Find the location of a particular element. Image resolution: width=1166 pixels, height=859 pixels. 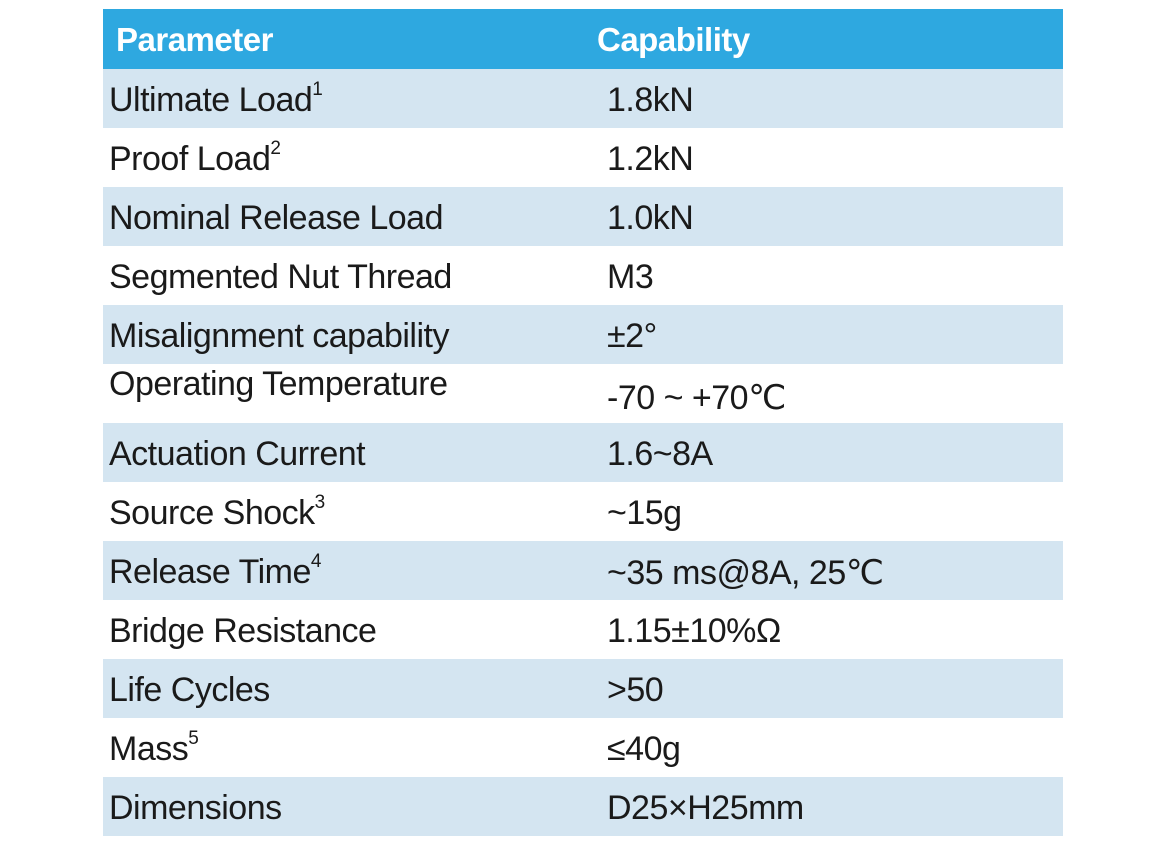

table-row: Ultimate Load1 1.8kN is located at coordinates (583, 98).